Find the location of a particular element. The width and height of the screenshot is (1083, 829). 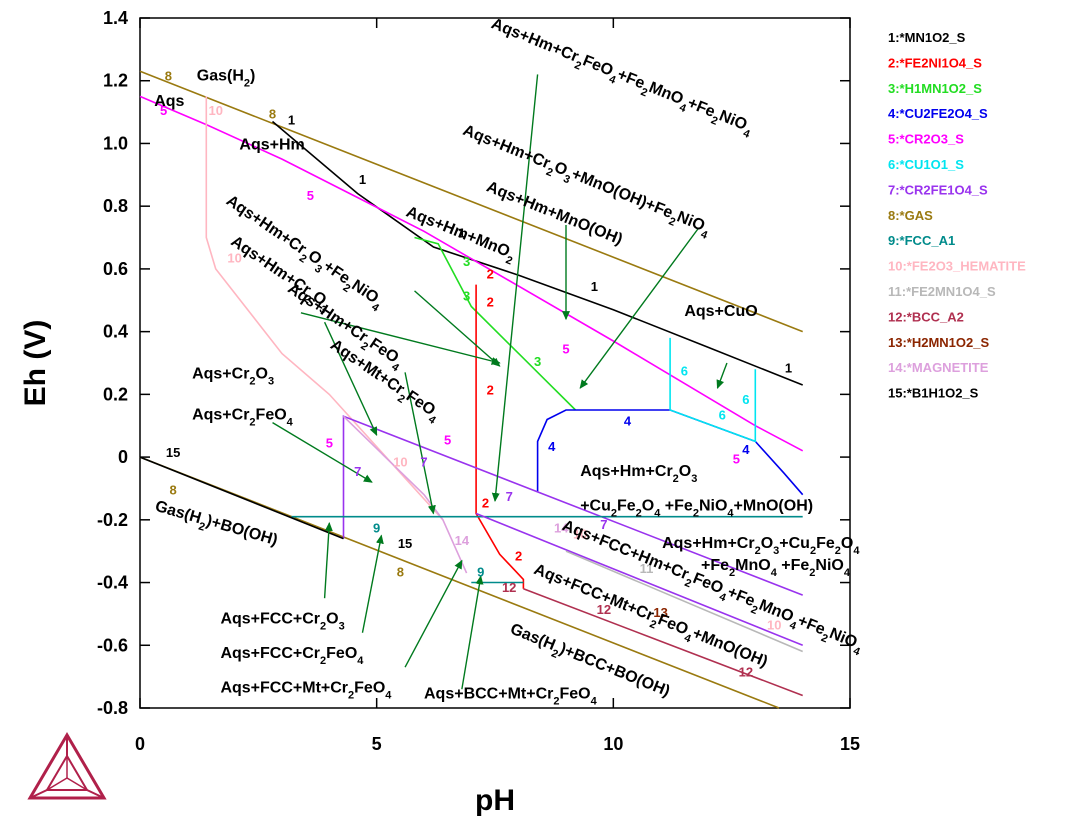

region-label-gas-h2-bo-oh: Gas(H2)+BO(OH) is located at coordinates (216, 526).